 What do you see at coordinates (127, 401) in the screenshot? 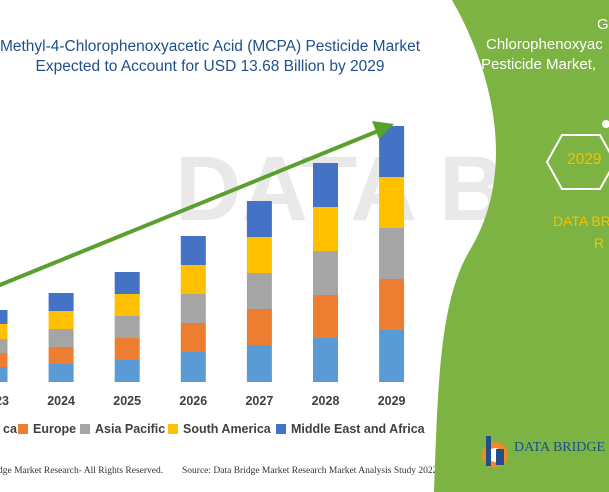
I see `x-tick-label: 2025` at bounding box center [127, 401].